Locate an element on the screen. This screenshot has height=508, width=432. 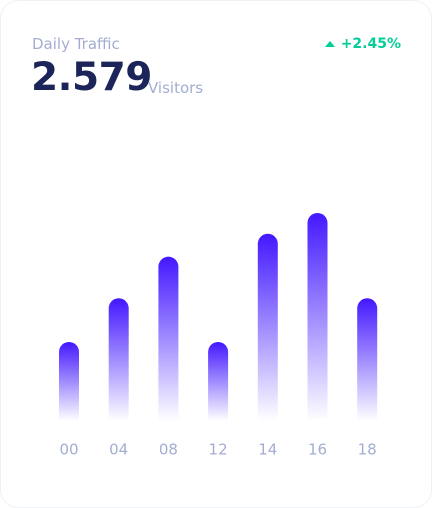
x-tick-label: 04 is located at coordinates (118, 450).